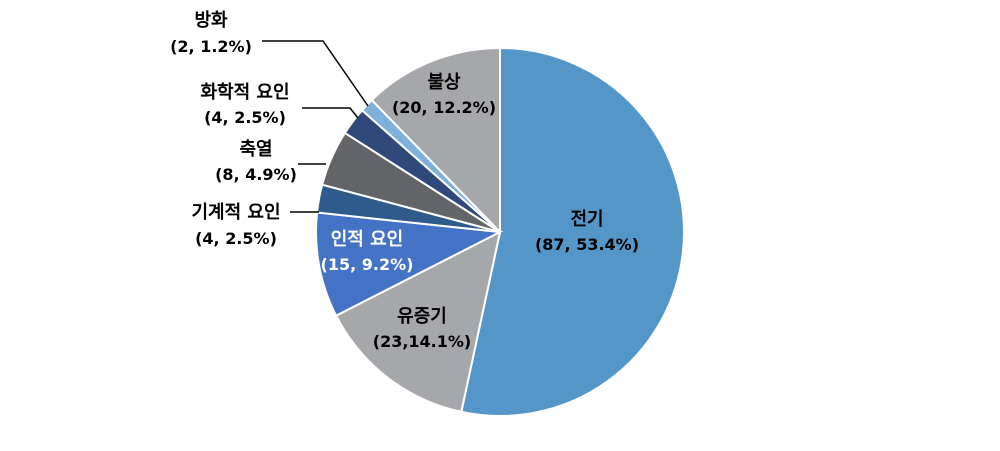 This screenshot has height=451, width=1000. Describe the element at coordinates (367, 239) in the screenshot. I see `slice-name-label: 인적 요인` at that location.